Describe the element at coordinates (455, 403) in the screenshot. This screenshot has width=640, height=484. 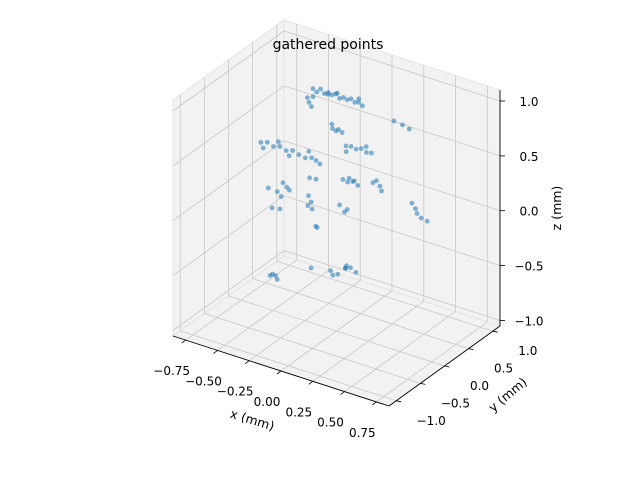
I see `y-tick-label: −0.5` at that location.